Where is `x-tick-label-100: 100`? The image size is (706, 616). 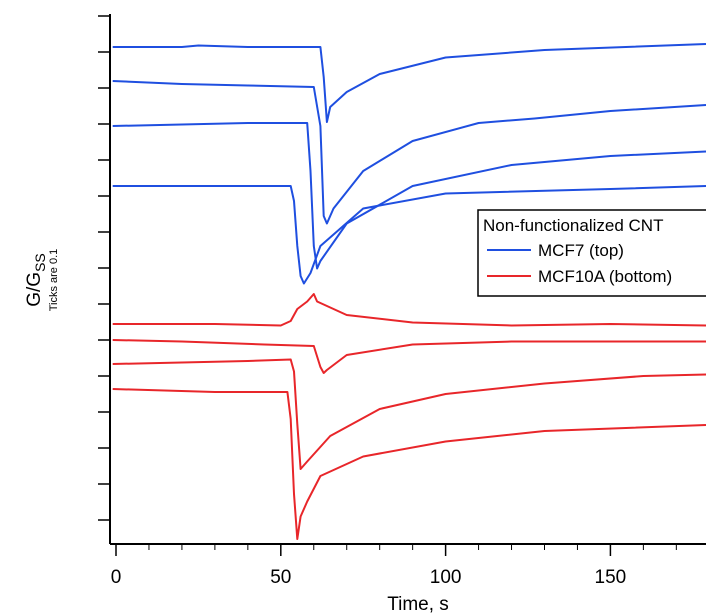
x-tick-label-100: 100 is located at coordinates (446, 577).